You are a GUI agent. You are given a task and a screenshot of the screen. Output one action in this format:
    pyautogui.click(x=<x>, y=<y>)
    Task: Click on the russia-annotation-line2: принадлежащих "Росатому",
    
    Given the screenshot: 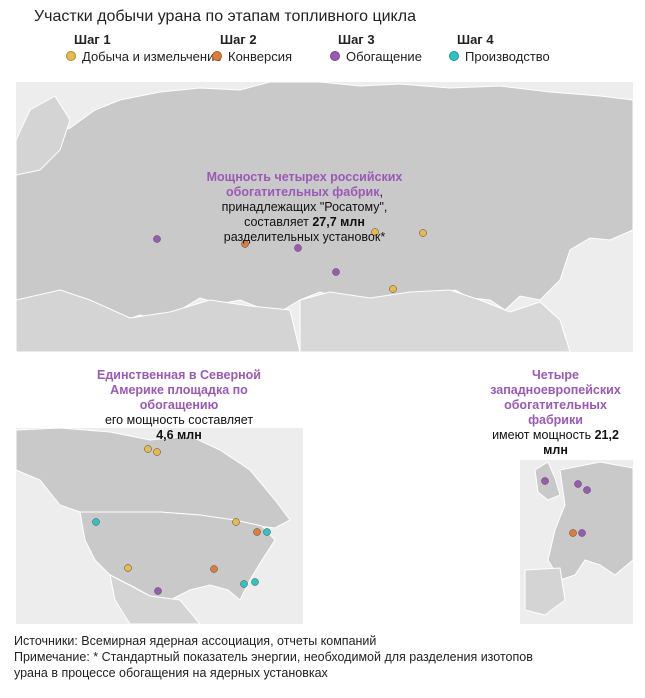 What is the action you would take?
    pyautogui.click(x=304, y=207)
    